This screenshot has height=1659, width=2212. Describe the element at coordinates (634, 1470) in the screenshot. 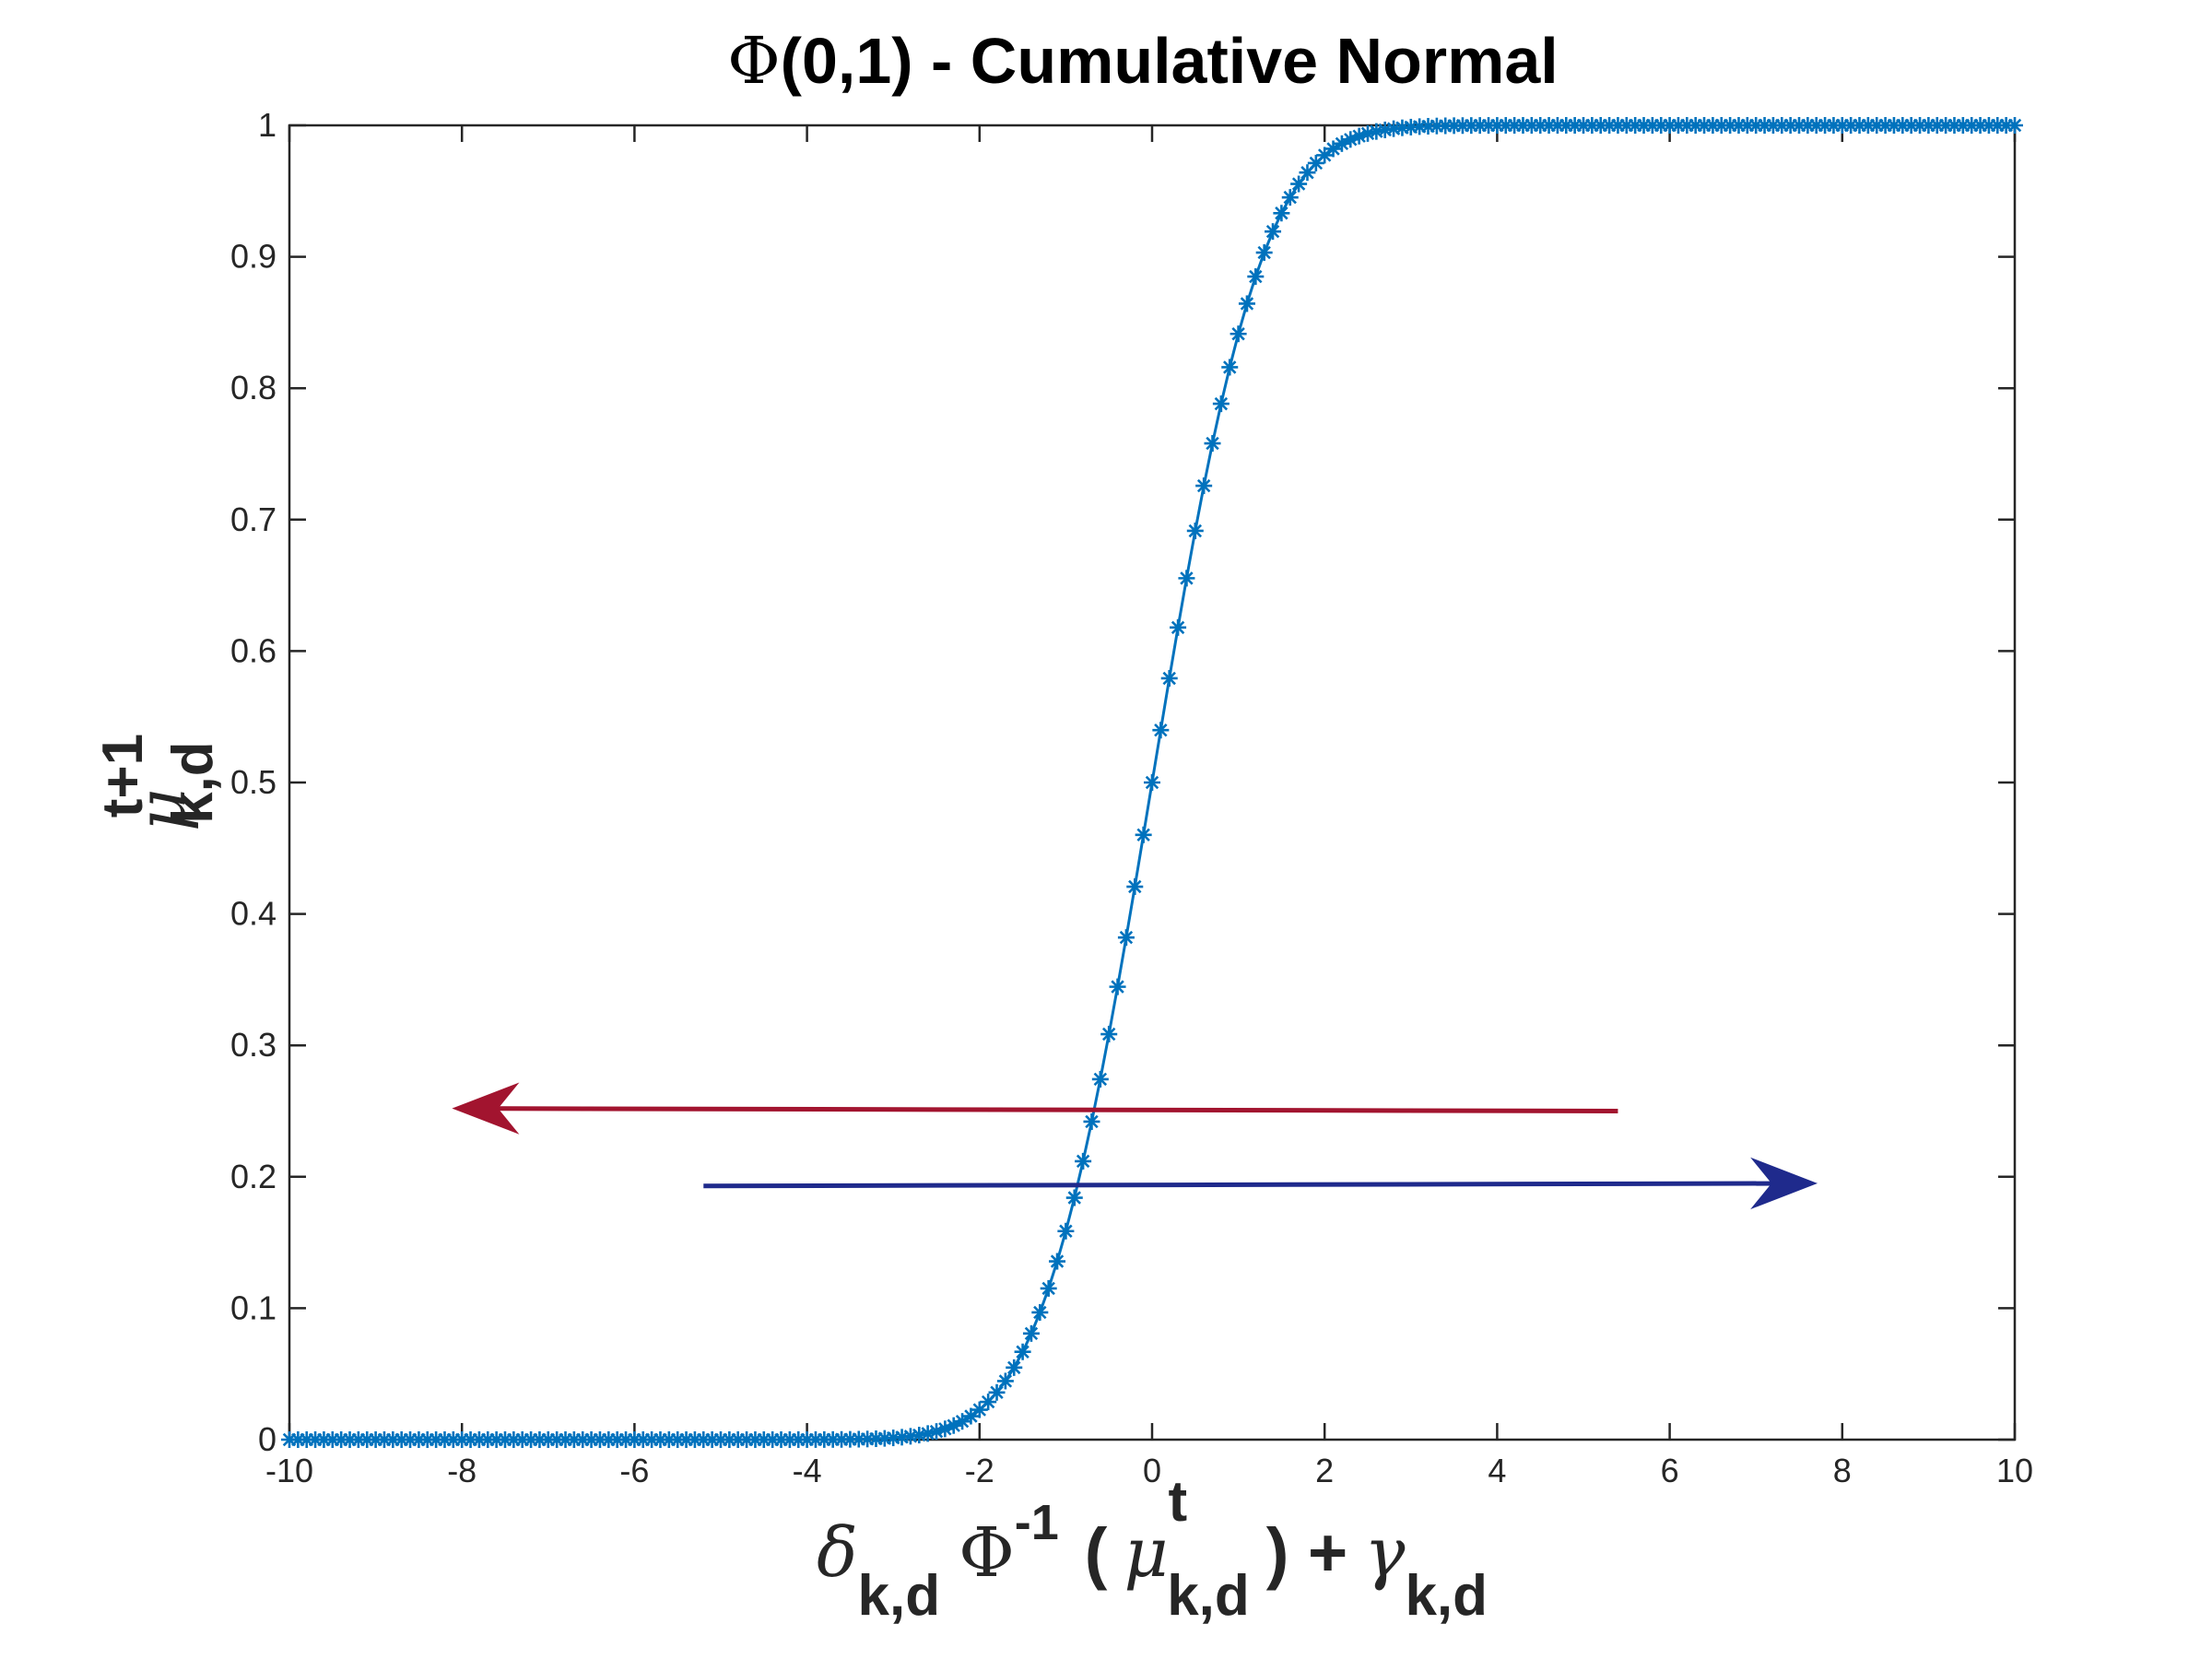

I see `x-tick-label: -6` at that location.